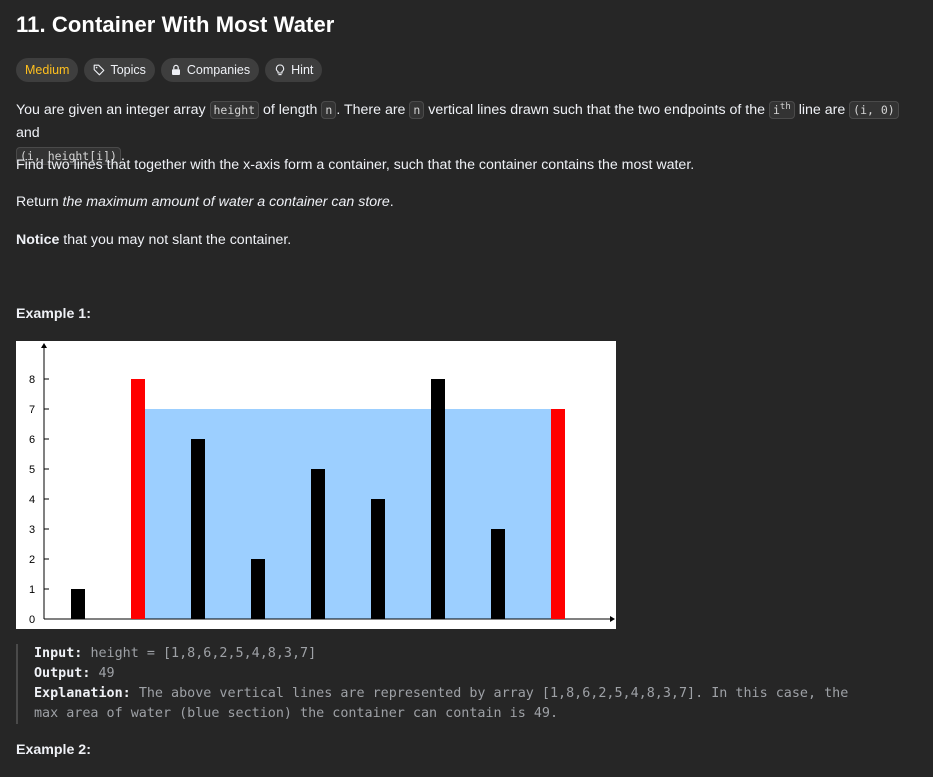 The height and width of the screenshot is (777, 933). I want to click on y-tick-label: 5, so click(32, 470).